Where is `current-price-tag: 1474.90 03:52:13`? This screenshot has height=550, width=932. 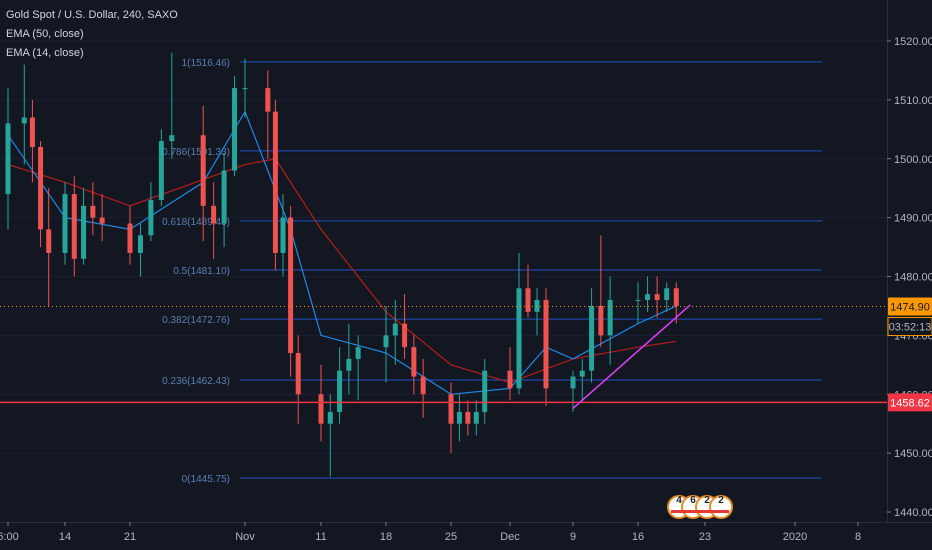 current-price-tag: 1474.90 03:52:13 is located at coordinates (909, 317).